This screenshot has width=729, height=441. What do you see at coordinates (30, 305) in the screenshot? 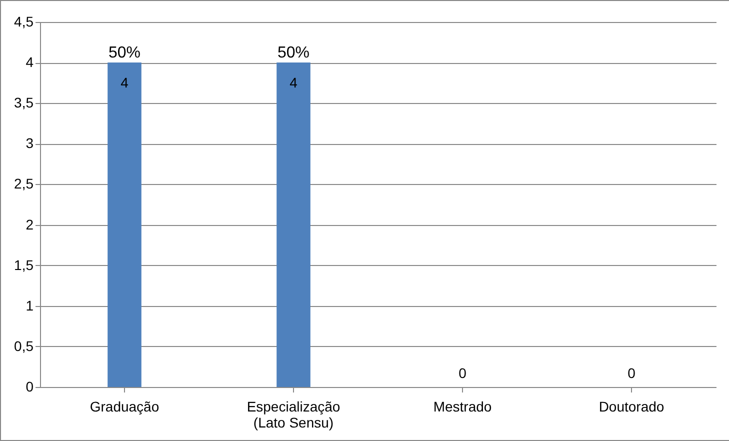
I see `y-tick-label: 1` at bounding box center [30, 305].